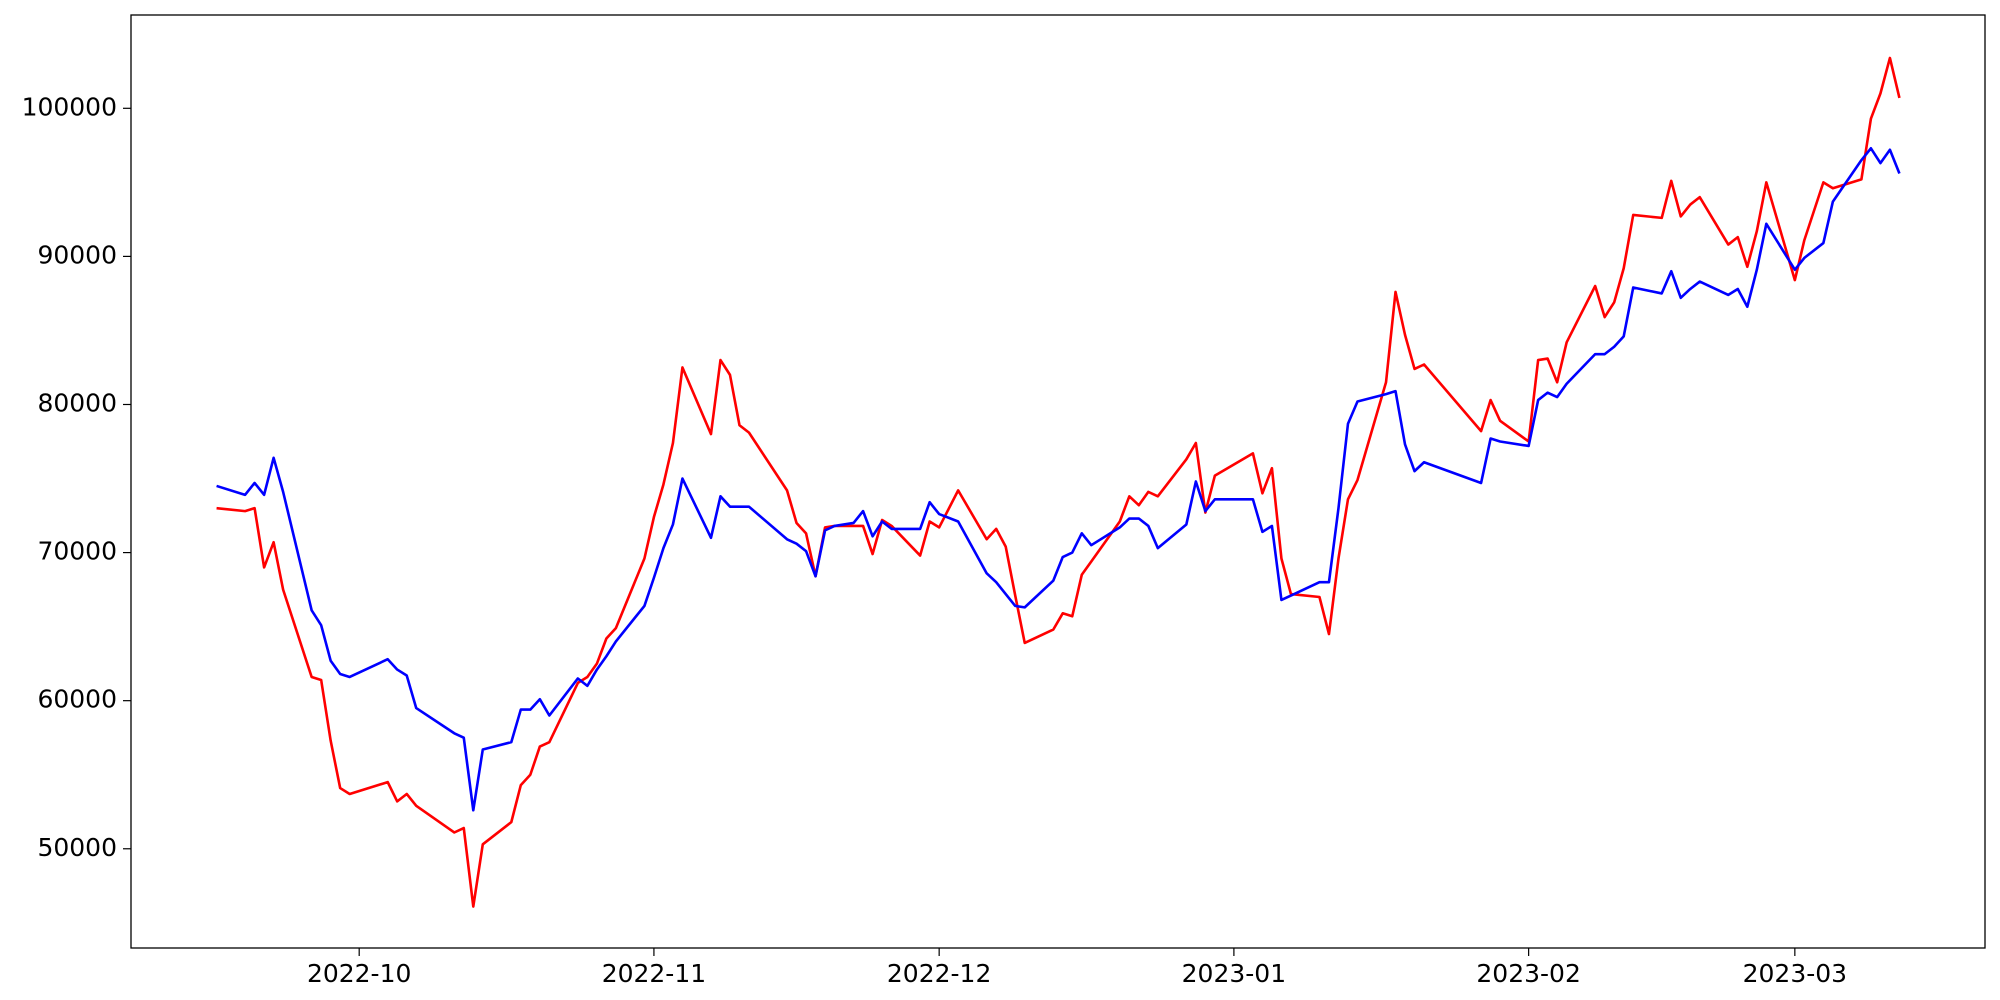  Describe the element at coordinates (69, 106) in the screenshot. I see `y-tick-label: 100000` at that location.